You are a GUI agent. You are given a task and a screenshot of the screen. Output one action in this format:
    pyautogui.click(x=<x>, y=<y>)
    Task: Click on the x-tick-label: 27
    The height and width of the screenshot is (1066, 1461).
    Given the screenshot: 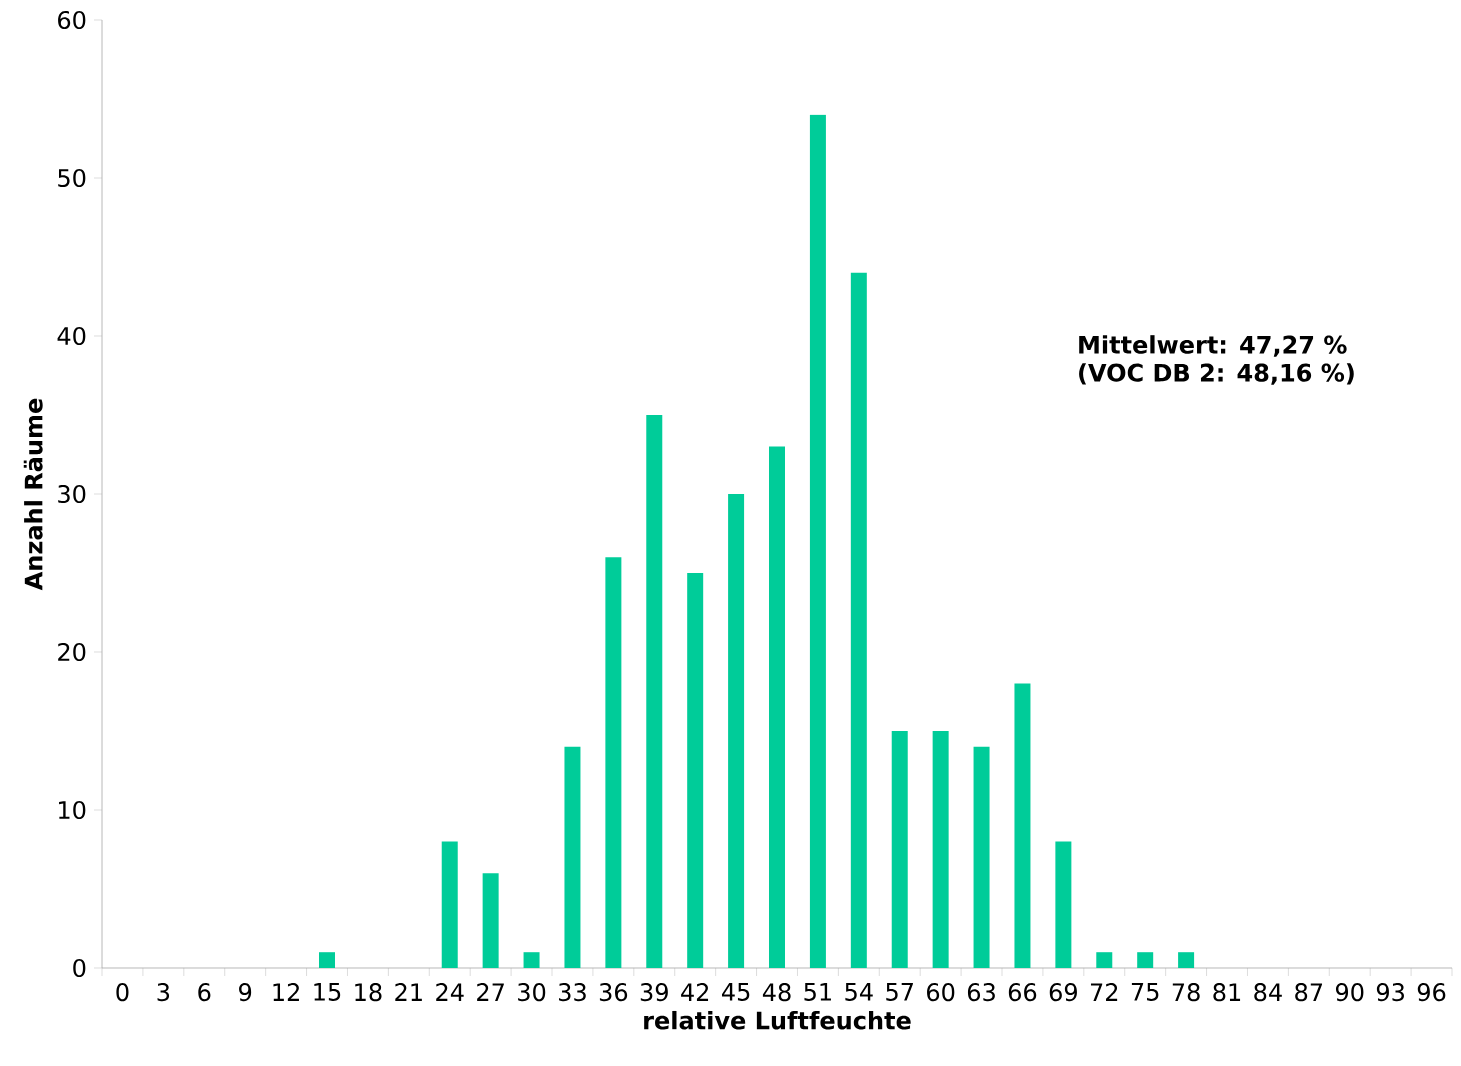 What is the action you would take?
    pyautogui.click(x=490, y=992)
    